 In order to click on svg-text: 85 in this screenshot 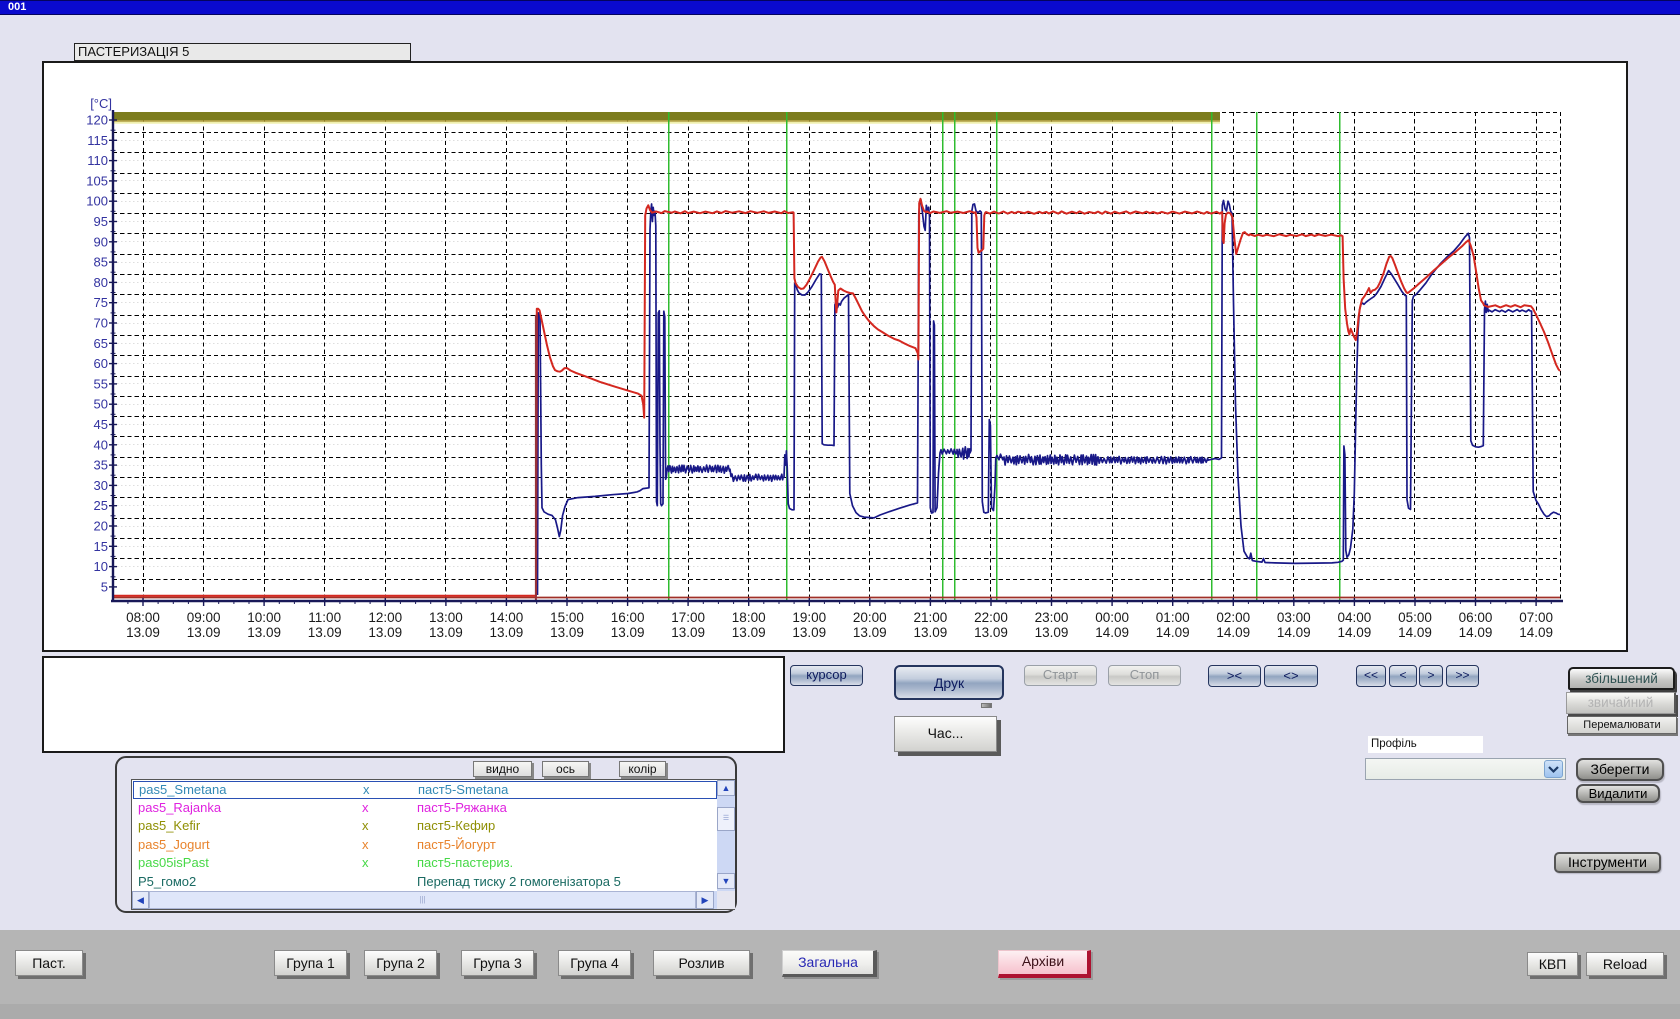, I will do `click(101, 262)`.